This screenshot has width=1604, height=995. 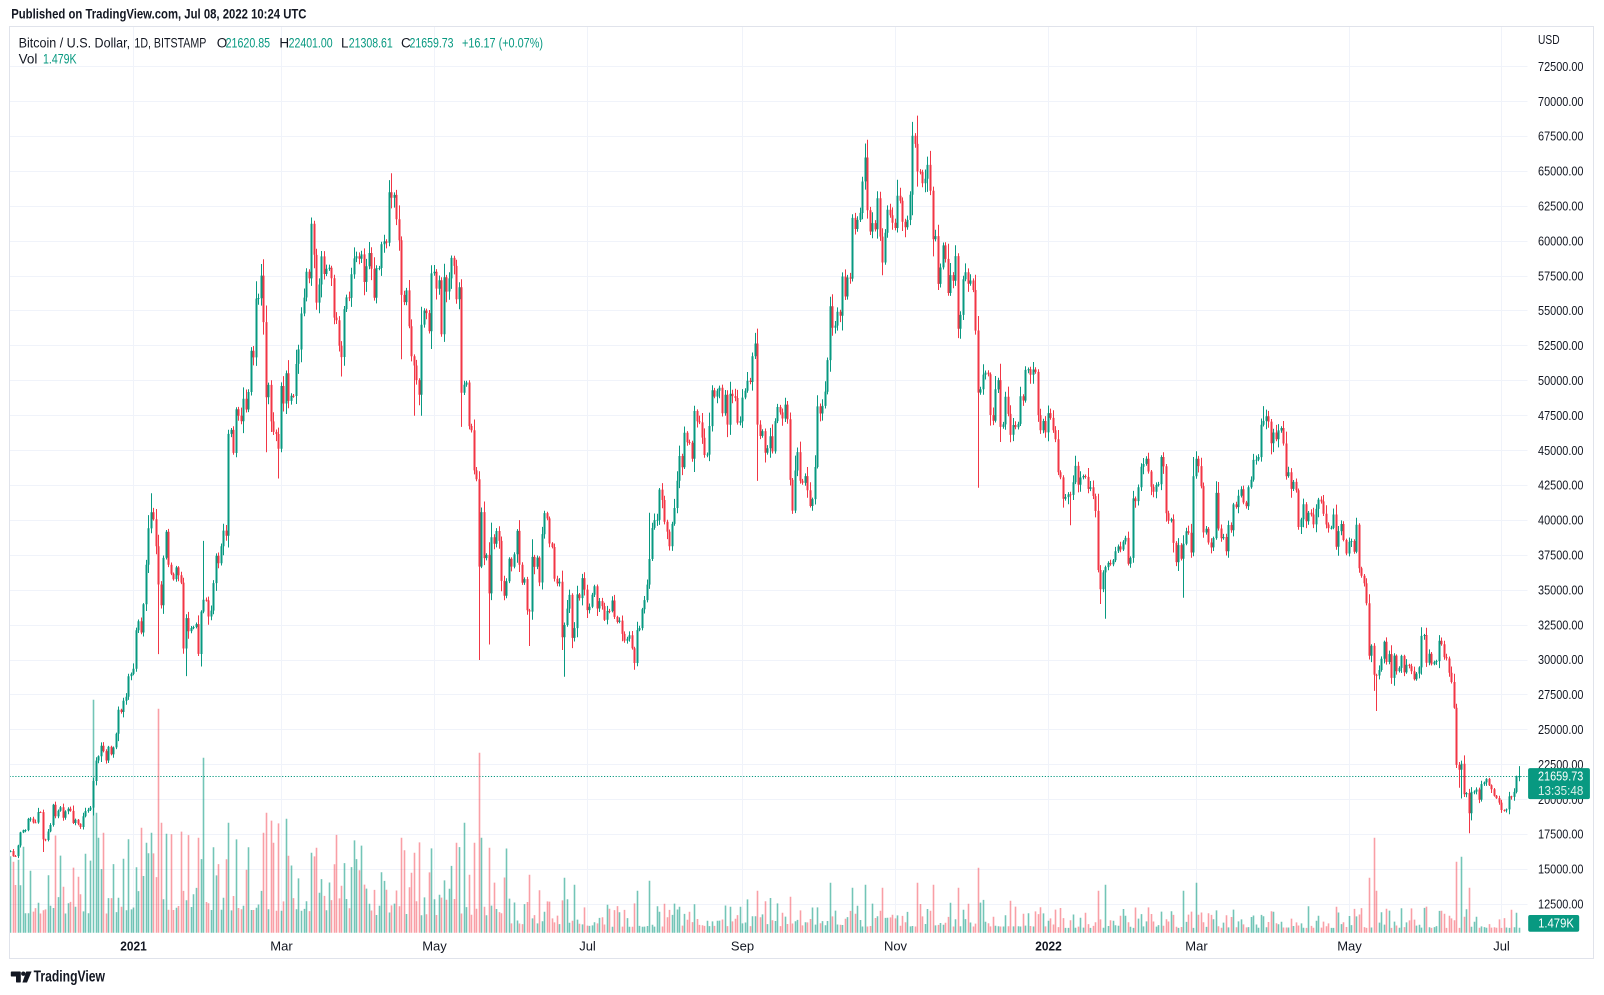 I want to click on svg-text: L, so click(x=345, y=42).